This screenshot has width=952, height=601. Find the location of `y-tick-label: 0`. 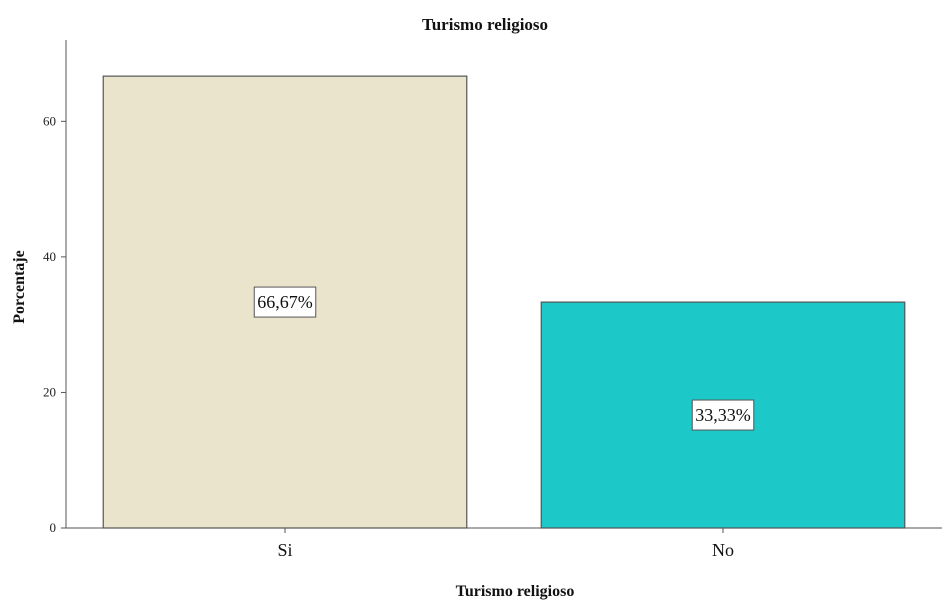

y-tick-label: 0 is located at coordinates (53, 527).